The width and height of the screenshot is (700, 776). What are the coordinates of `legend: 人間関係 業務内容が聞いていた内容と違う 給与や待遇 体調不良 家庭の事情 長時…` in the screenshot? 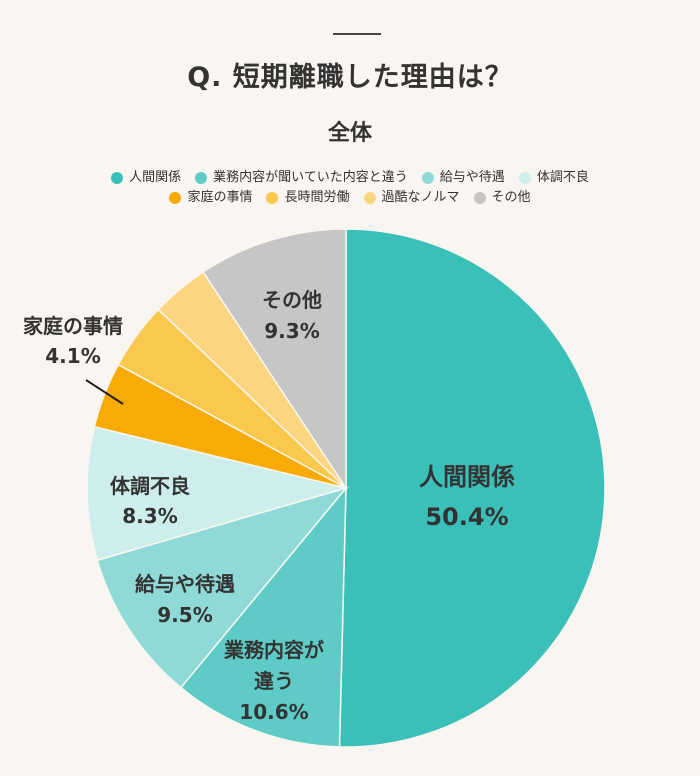 It's located at (350, 188).